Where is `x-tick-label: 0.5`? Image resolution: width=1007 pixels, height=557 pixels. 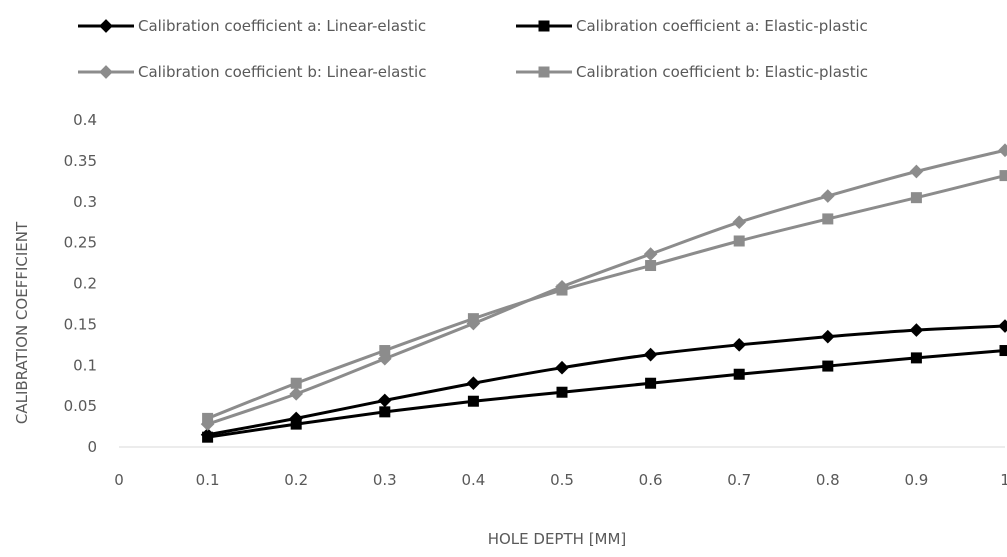 x-tick-label: 0.5 is located at coordinates (562, 480).